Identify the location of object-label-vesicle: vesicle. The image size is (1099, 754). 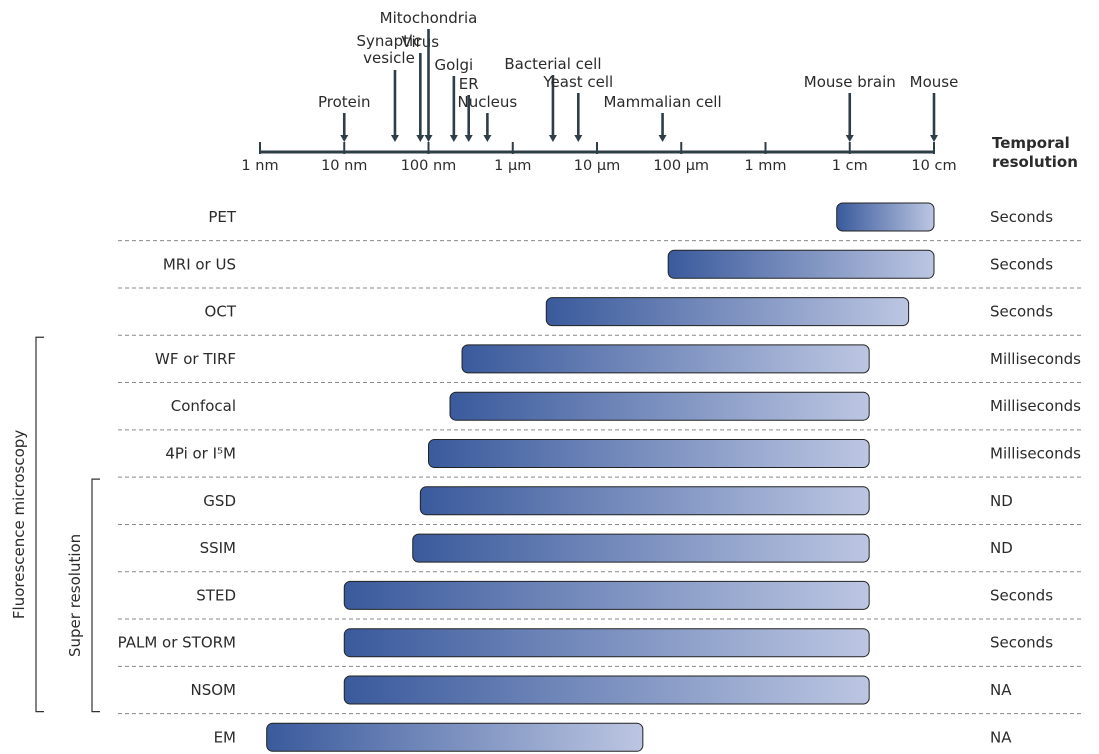
(389, 58).